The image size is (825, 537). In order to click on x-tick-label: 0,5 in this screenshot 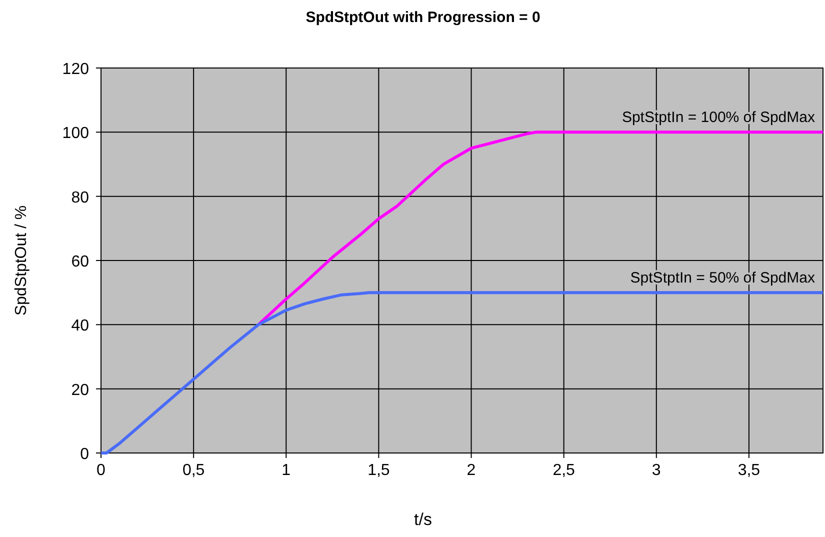, I will do `click(193, 470)`.